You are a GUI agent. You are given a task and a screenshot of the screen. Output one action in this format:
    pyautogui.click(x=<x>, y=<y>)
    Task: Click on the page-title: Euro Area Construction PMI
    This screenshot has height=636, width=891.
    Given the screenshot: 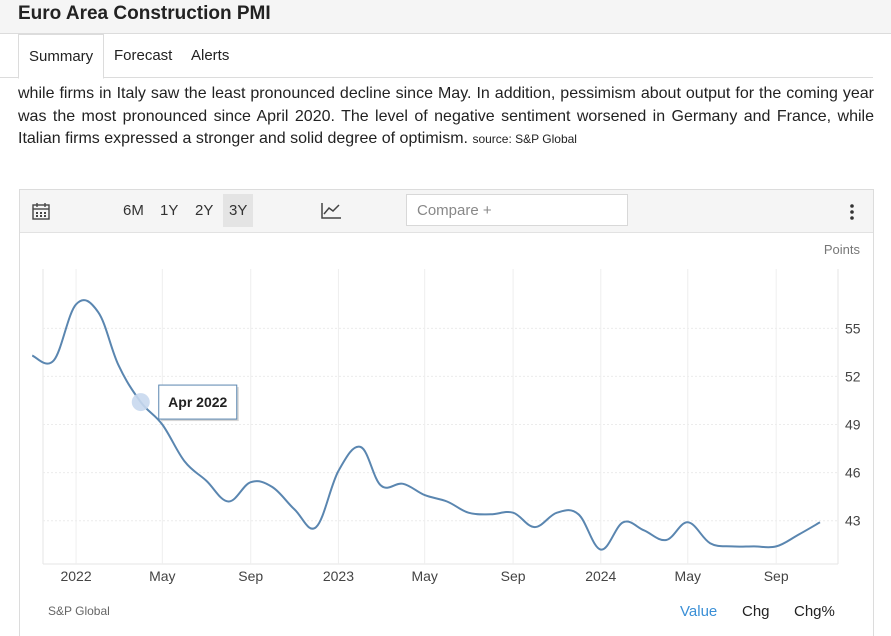 What is the action you would take?
    pyautogui.click(x=144, y=13)
    